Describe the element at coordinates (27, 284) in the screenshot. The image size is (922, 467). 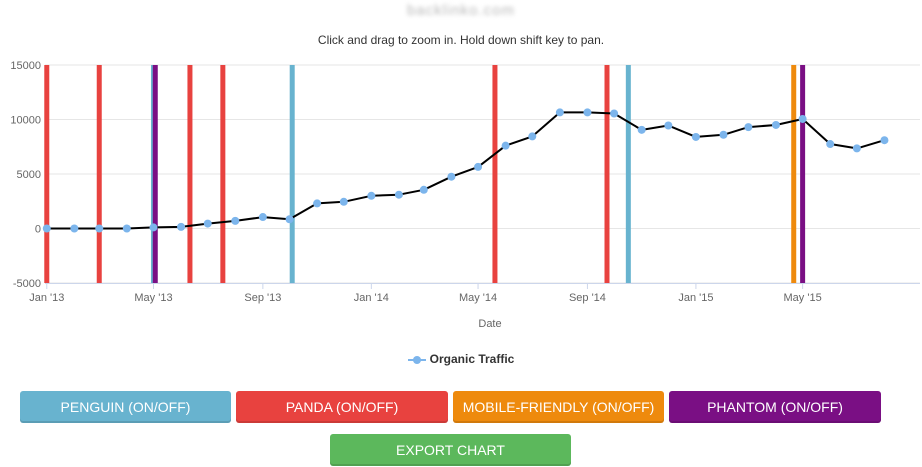
I see `y-tick-label: -5000` at that location.